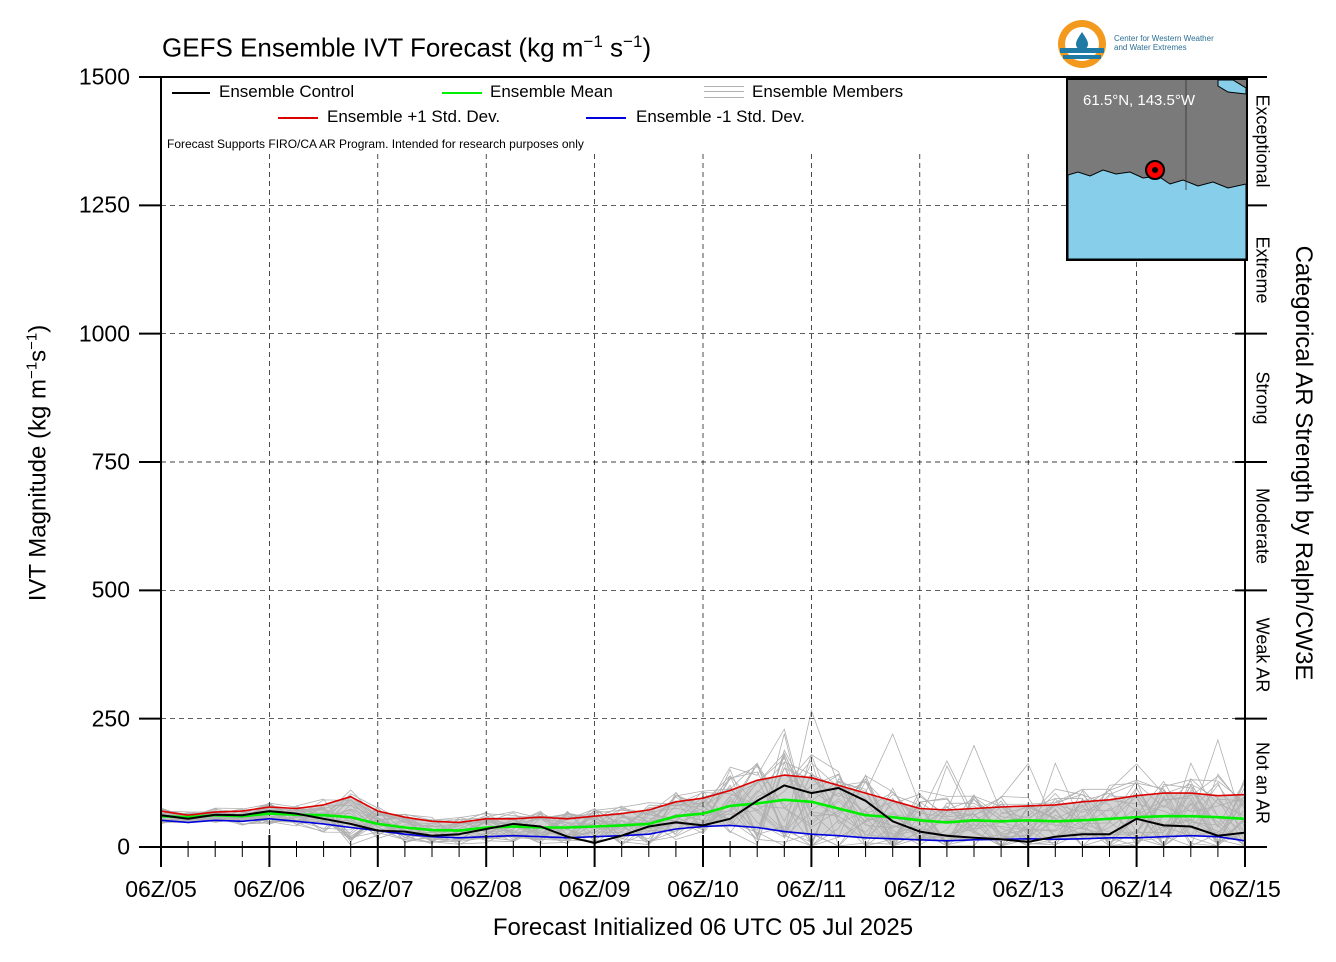 Image resolution: width=1336 pixels, height=962 pixels. Describe the element at coordinates (110, 589) in the screenshot. I see `y-tick-label: 500` at that location.